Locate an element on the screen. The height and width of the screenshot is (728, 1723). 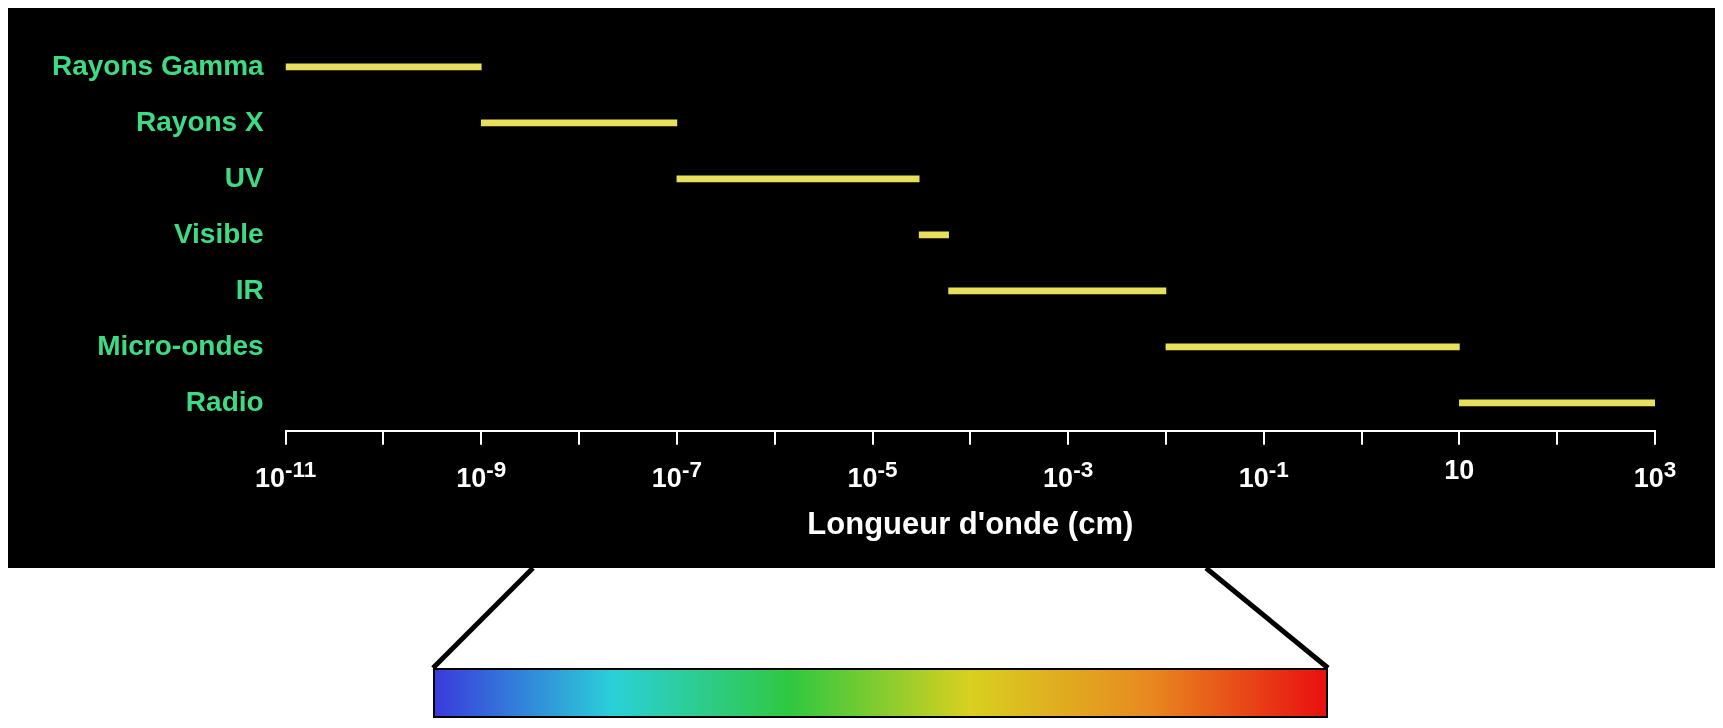
x-tick-label: 10$^{-9}$ is located at coordinates (481, 475).